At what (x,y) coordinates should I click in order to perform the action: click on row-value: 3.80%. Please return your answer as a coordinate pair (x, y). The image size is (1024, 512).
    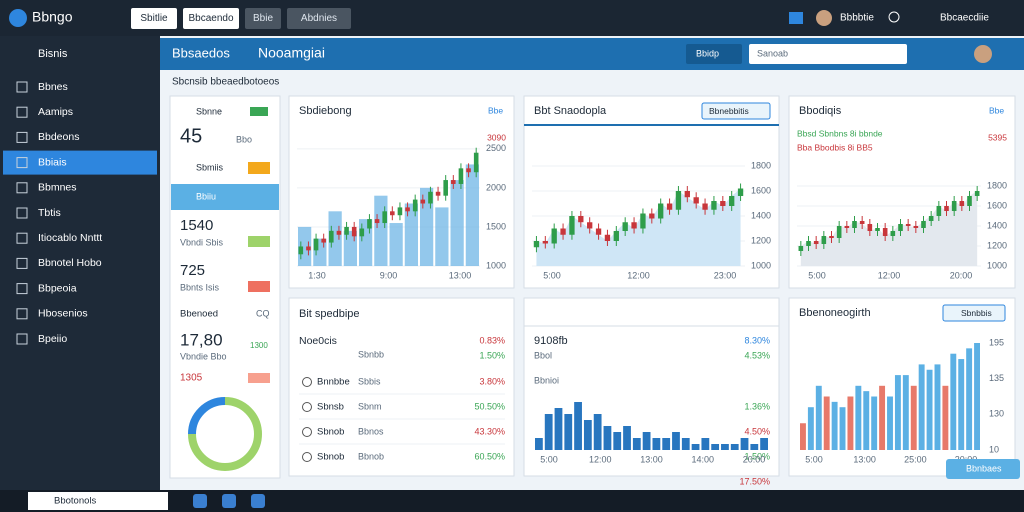
    Looking at the image, I should click on (492, 381).